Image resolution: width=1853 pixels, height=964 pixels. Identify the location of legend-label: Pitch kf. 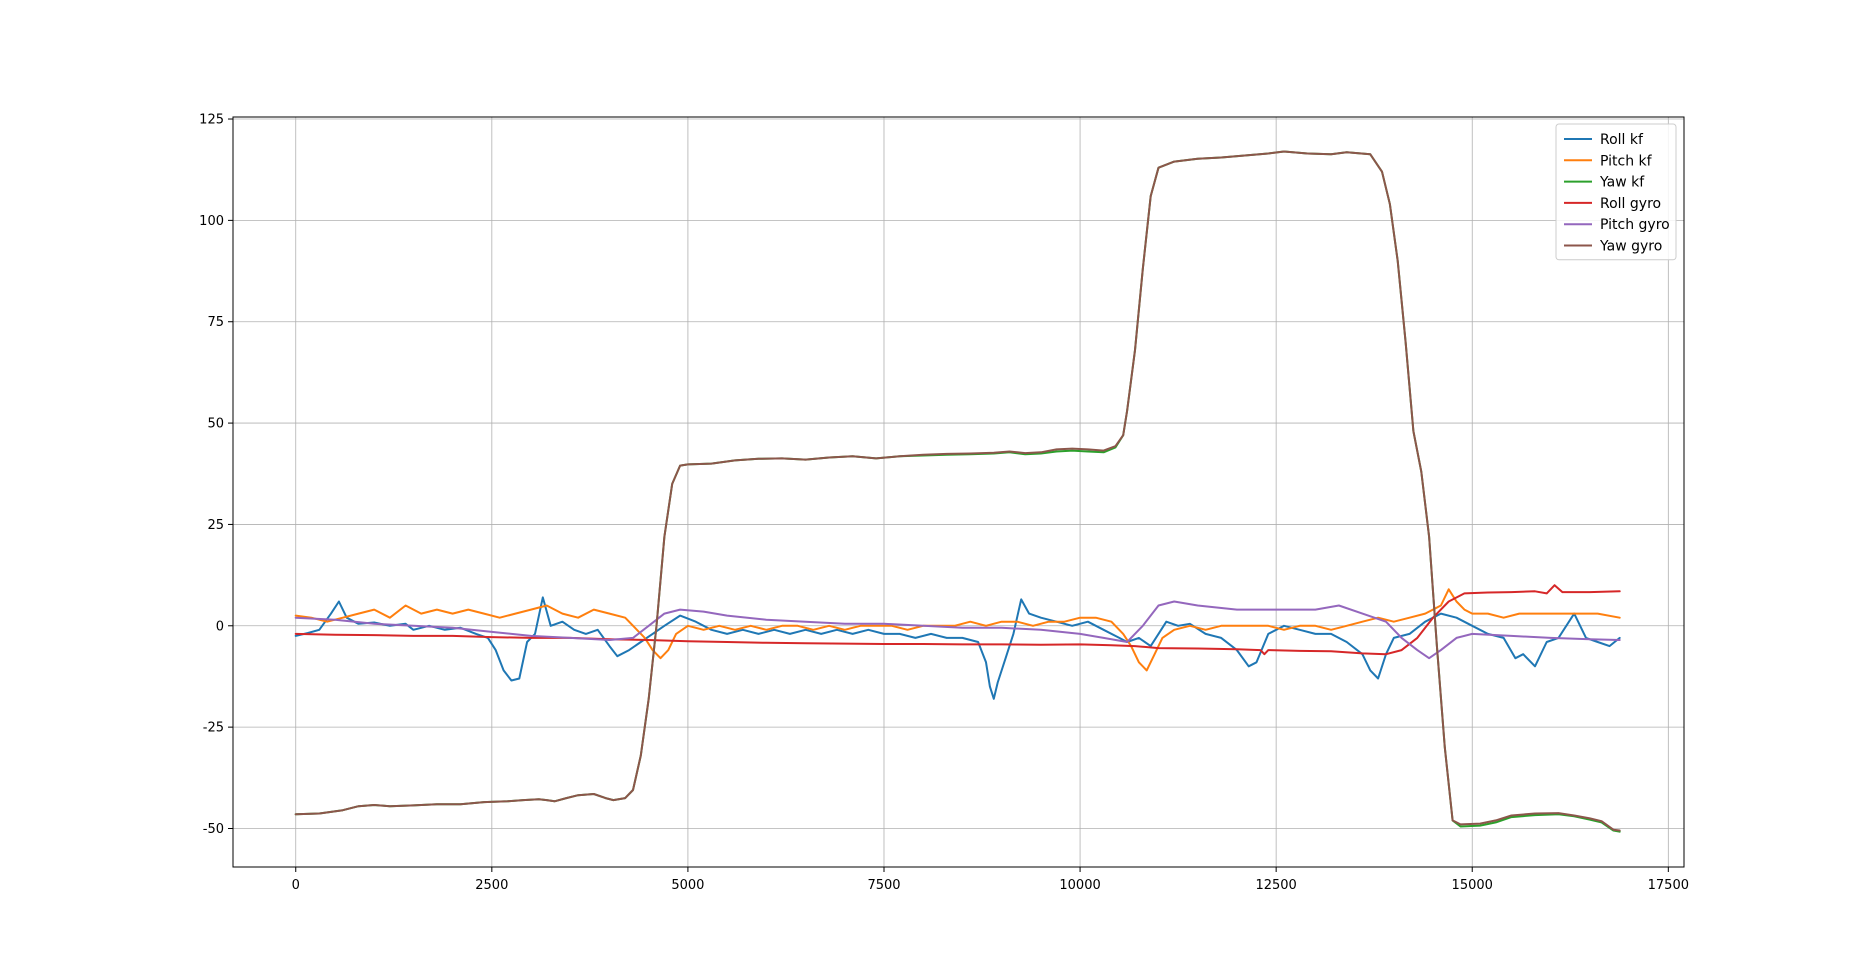
(1626, 161).